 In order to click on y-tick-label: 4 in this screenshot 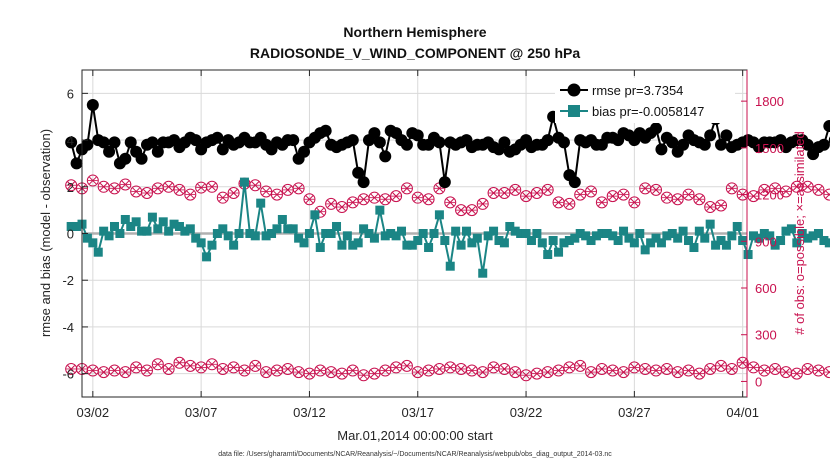, I will do `click(70, 140)`.